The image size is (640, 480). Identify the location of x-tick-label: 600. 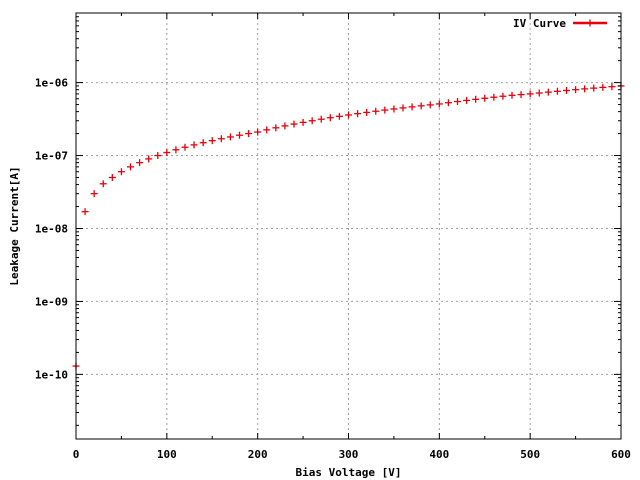
(621, 454).